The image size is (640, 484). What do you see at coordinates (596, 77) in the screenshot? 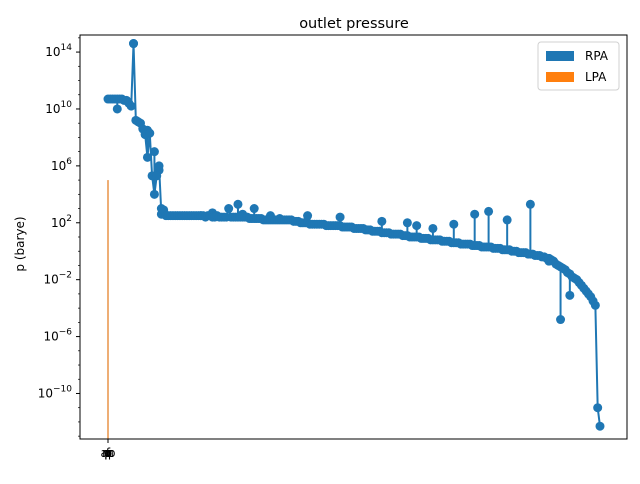
I see `legend-label: LPA` at bounding box center [596, 77].